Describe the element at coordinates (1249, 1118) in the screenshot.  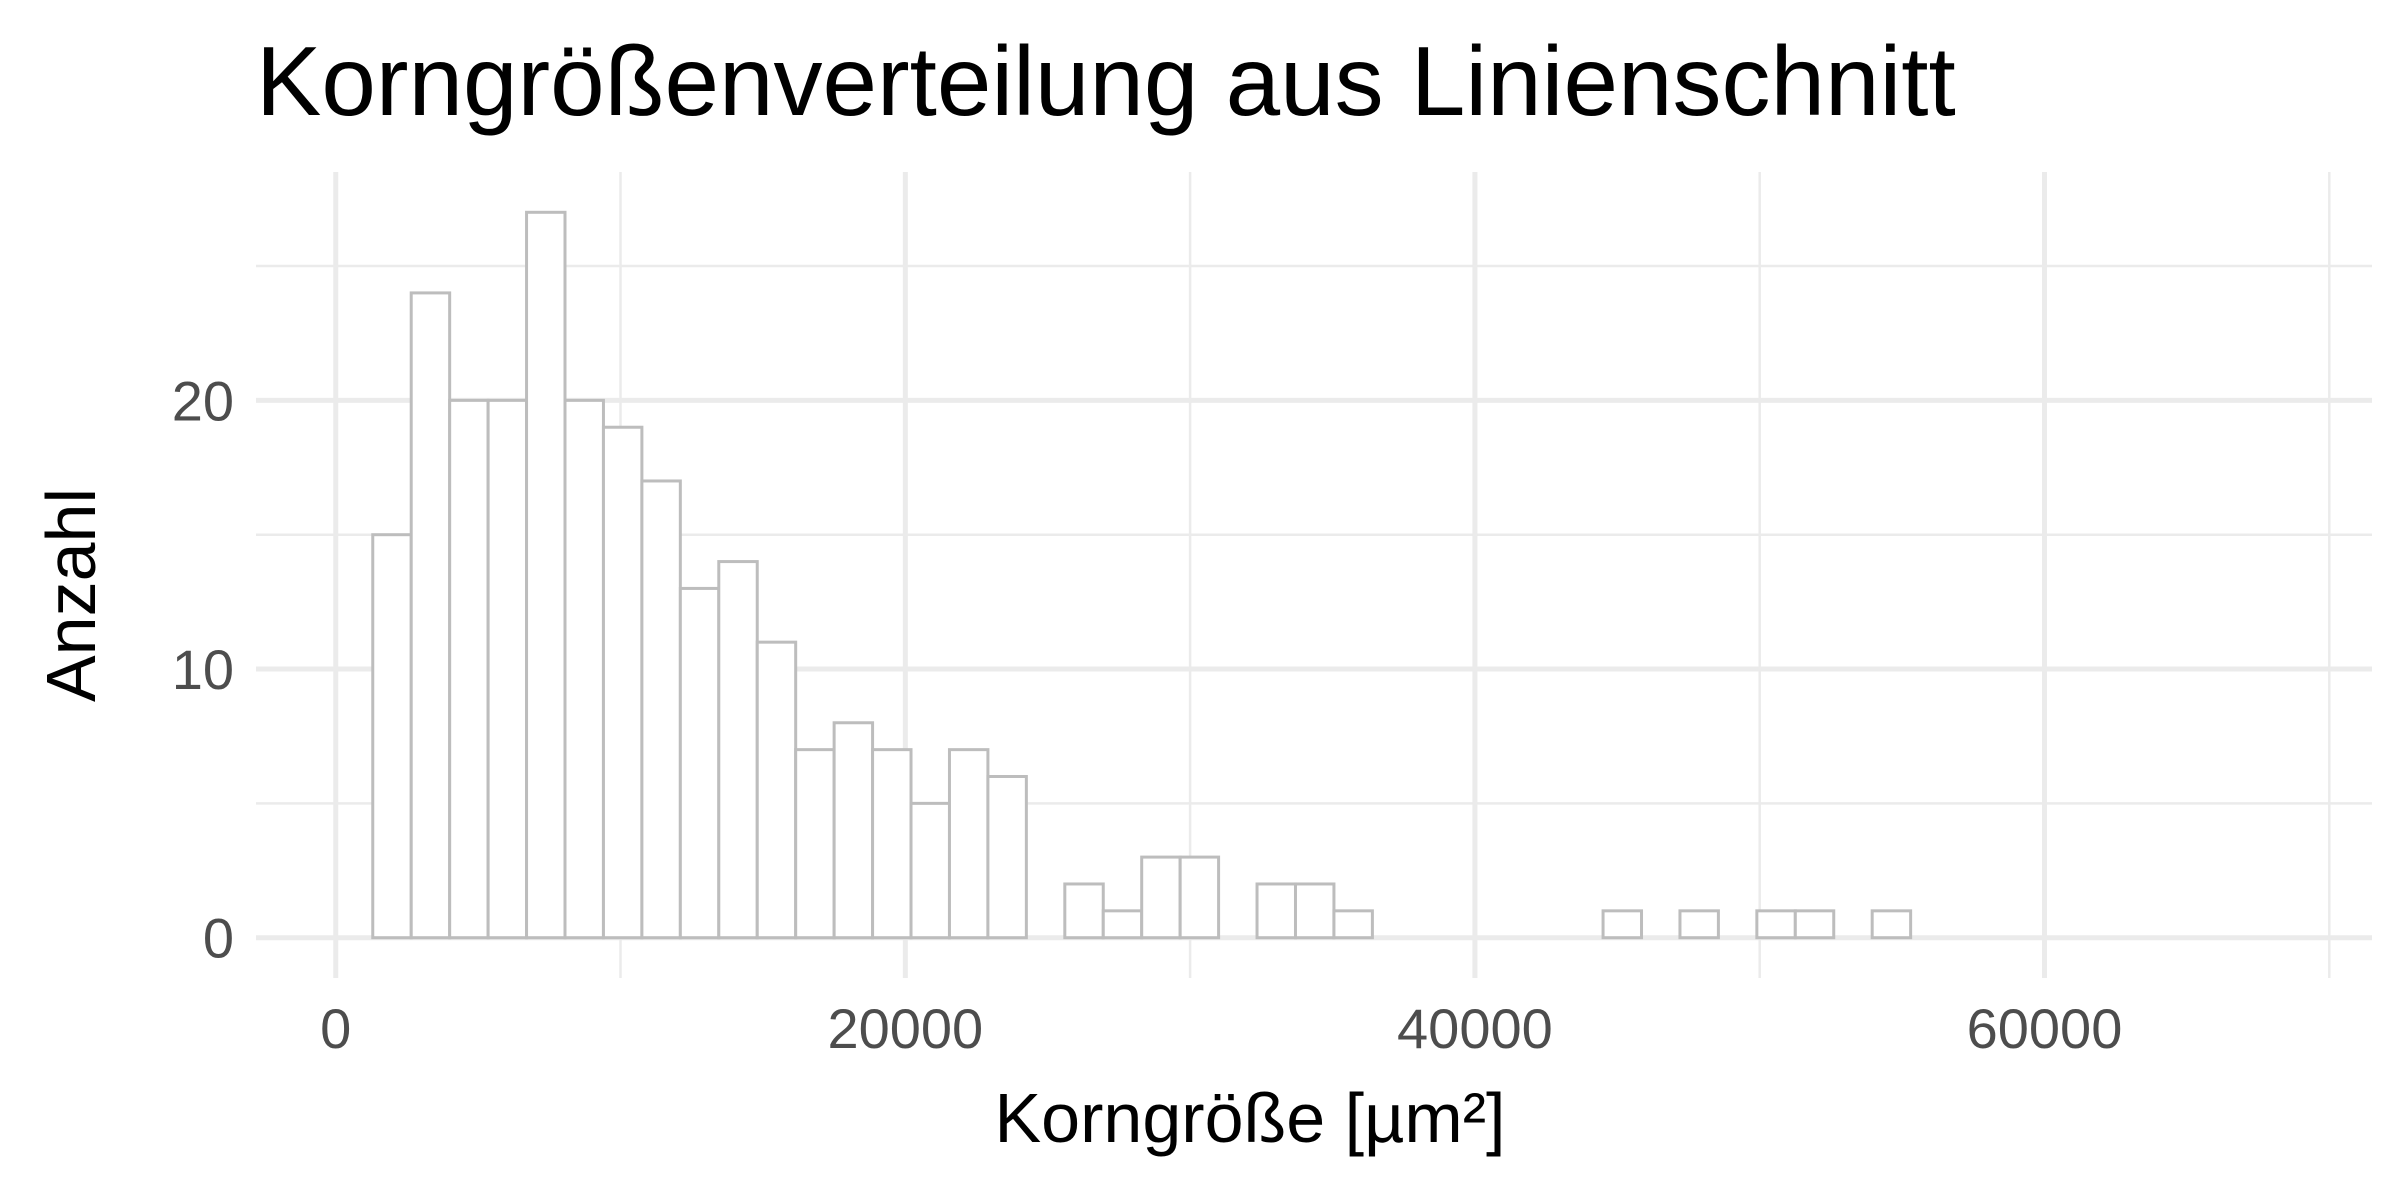
I see `x-axis-label: Korngröße [µm²]` at that location.